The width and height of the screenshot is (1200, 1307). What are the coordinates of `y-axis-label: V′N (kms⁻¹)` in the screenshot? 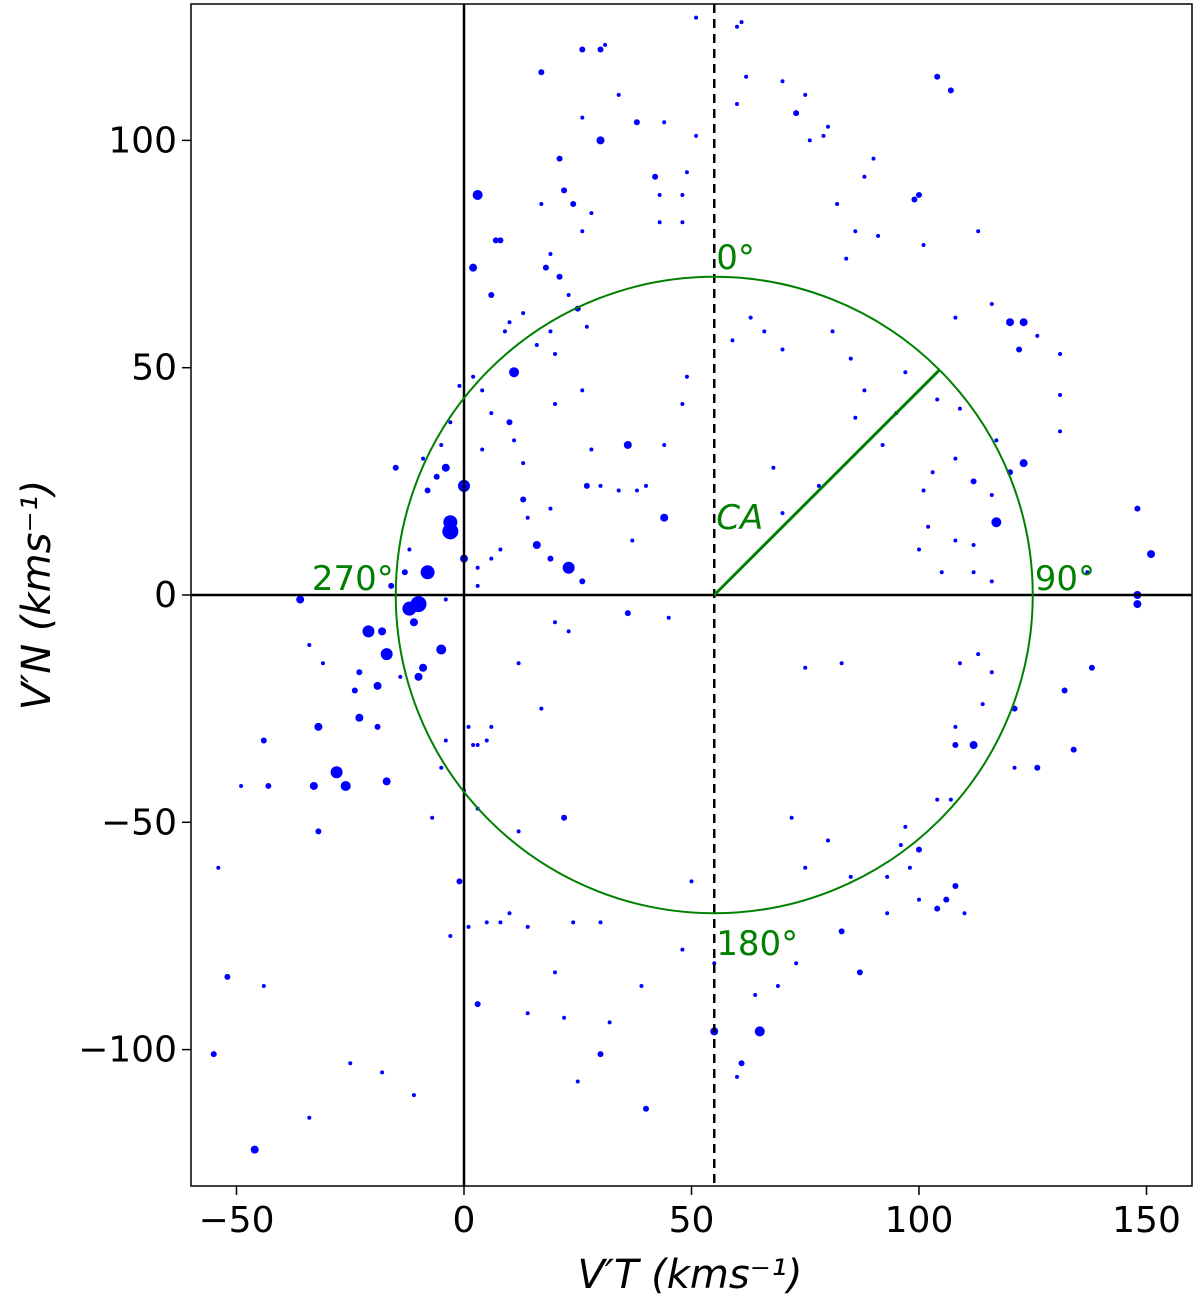 It's located at (37, 595).